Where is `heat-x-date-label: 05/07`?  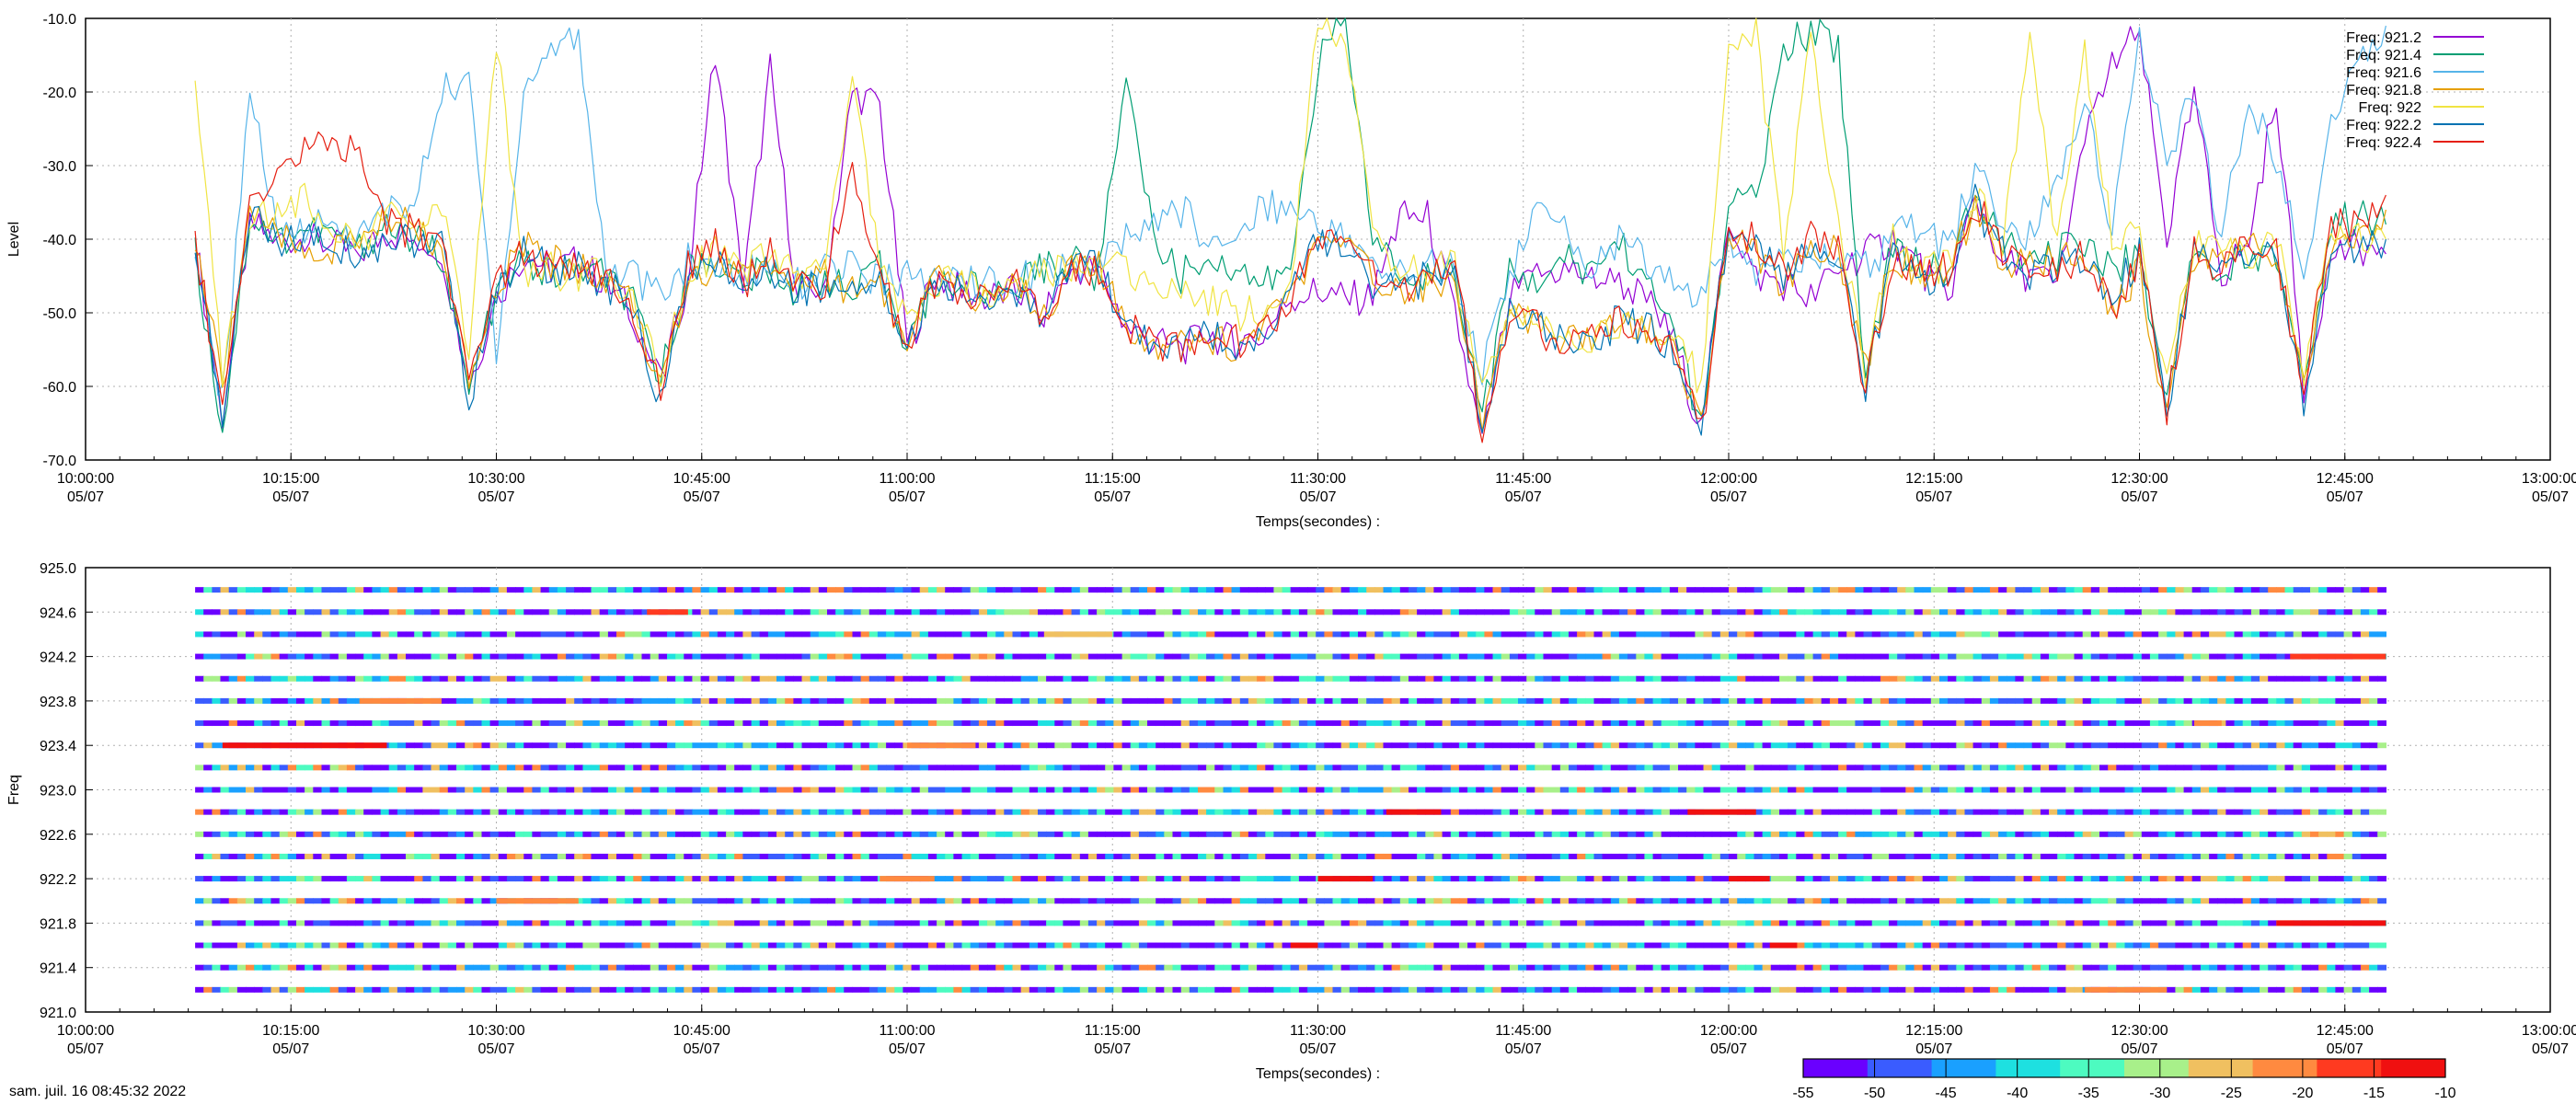 heat-x-date-label: 05/07 is located at coordinates (2550, 1049).